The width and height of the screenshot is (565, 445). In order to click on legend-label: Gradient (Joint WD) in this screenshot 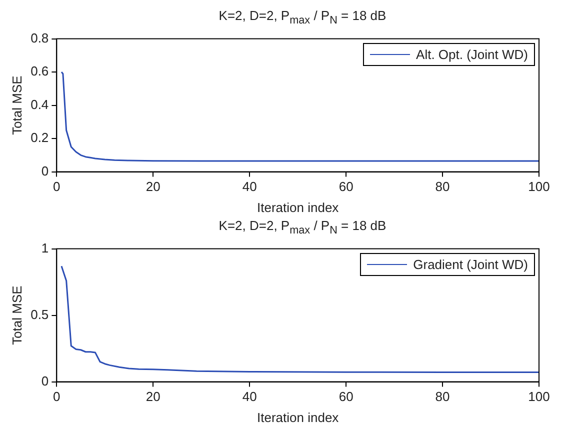, I will do `click(470, 264)`.